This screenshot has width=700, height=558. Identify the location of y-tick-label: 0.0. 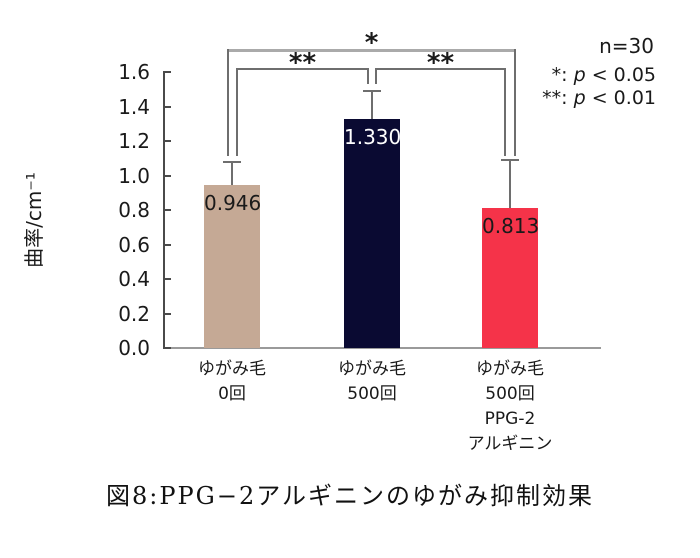
(134, 348).